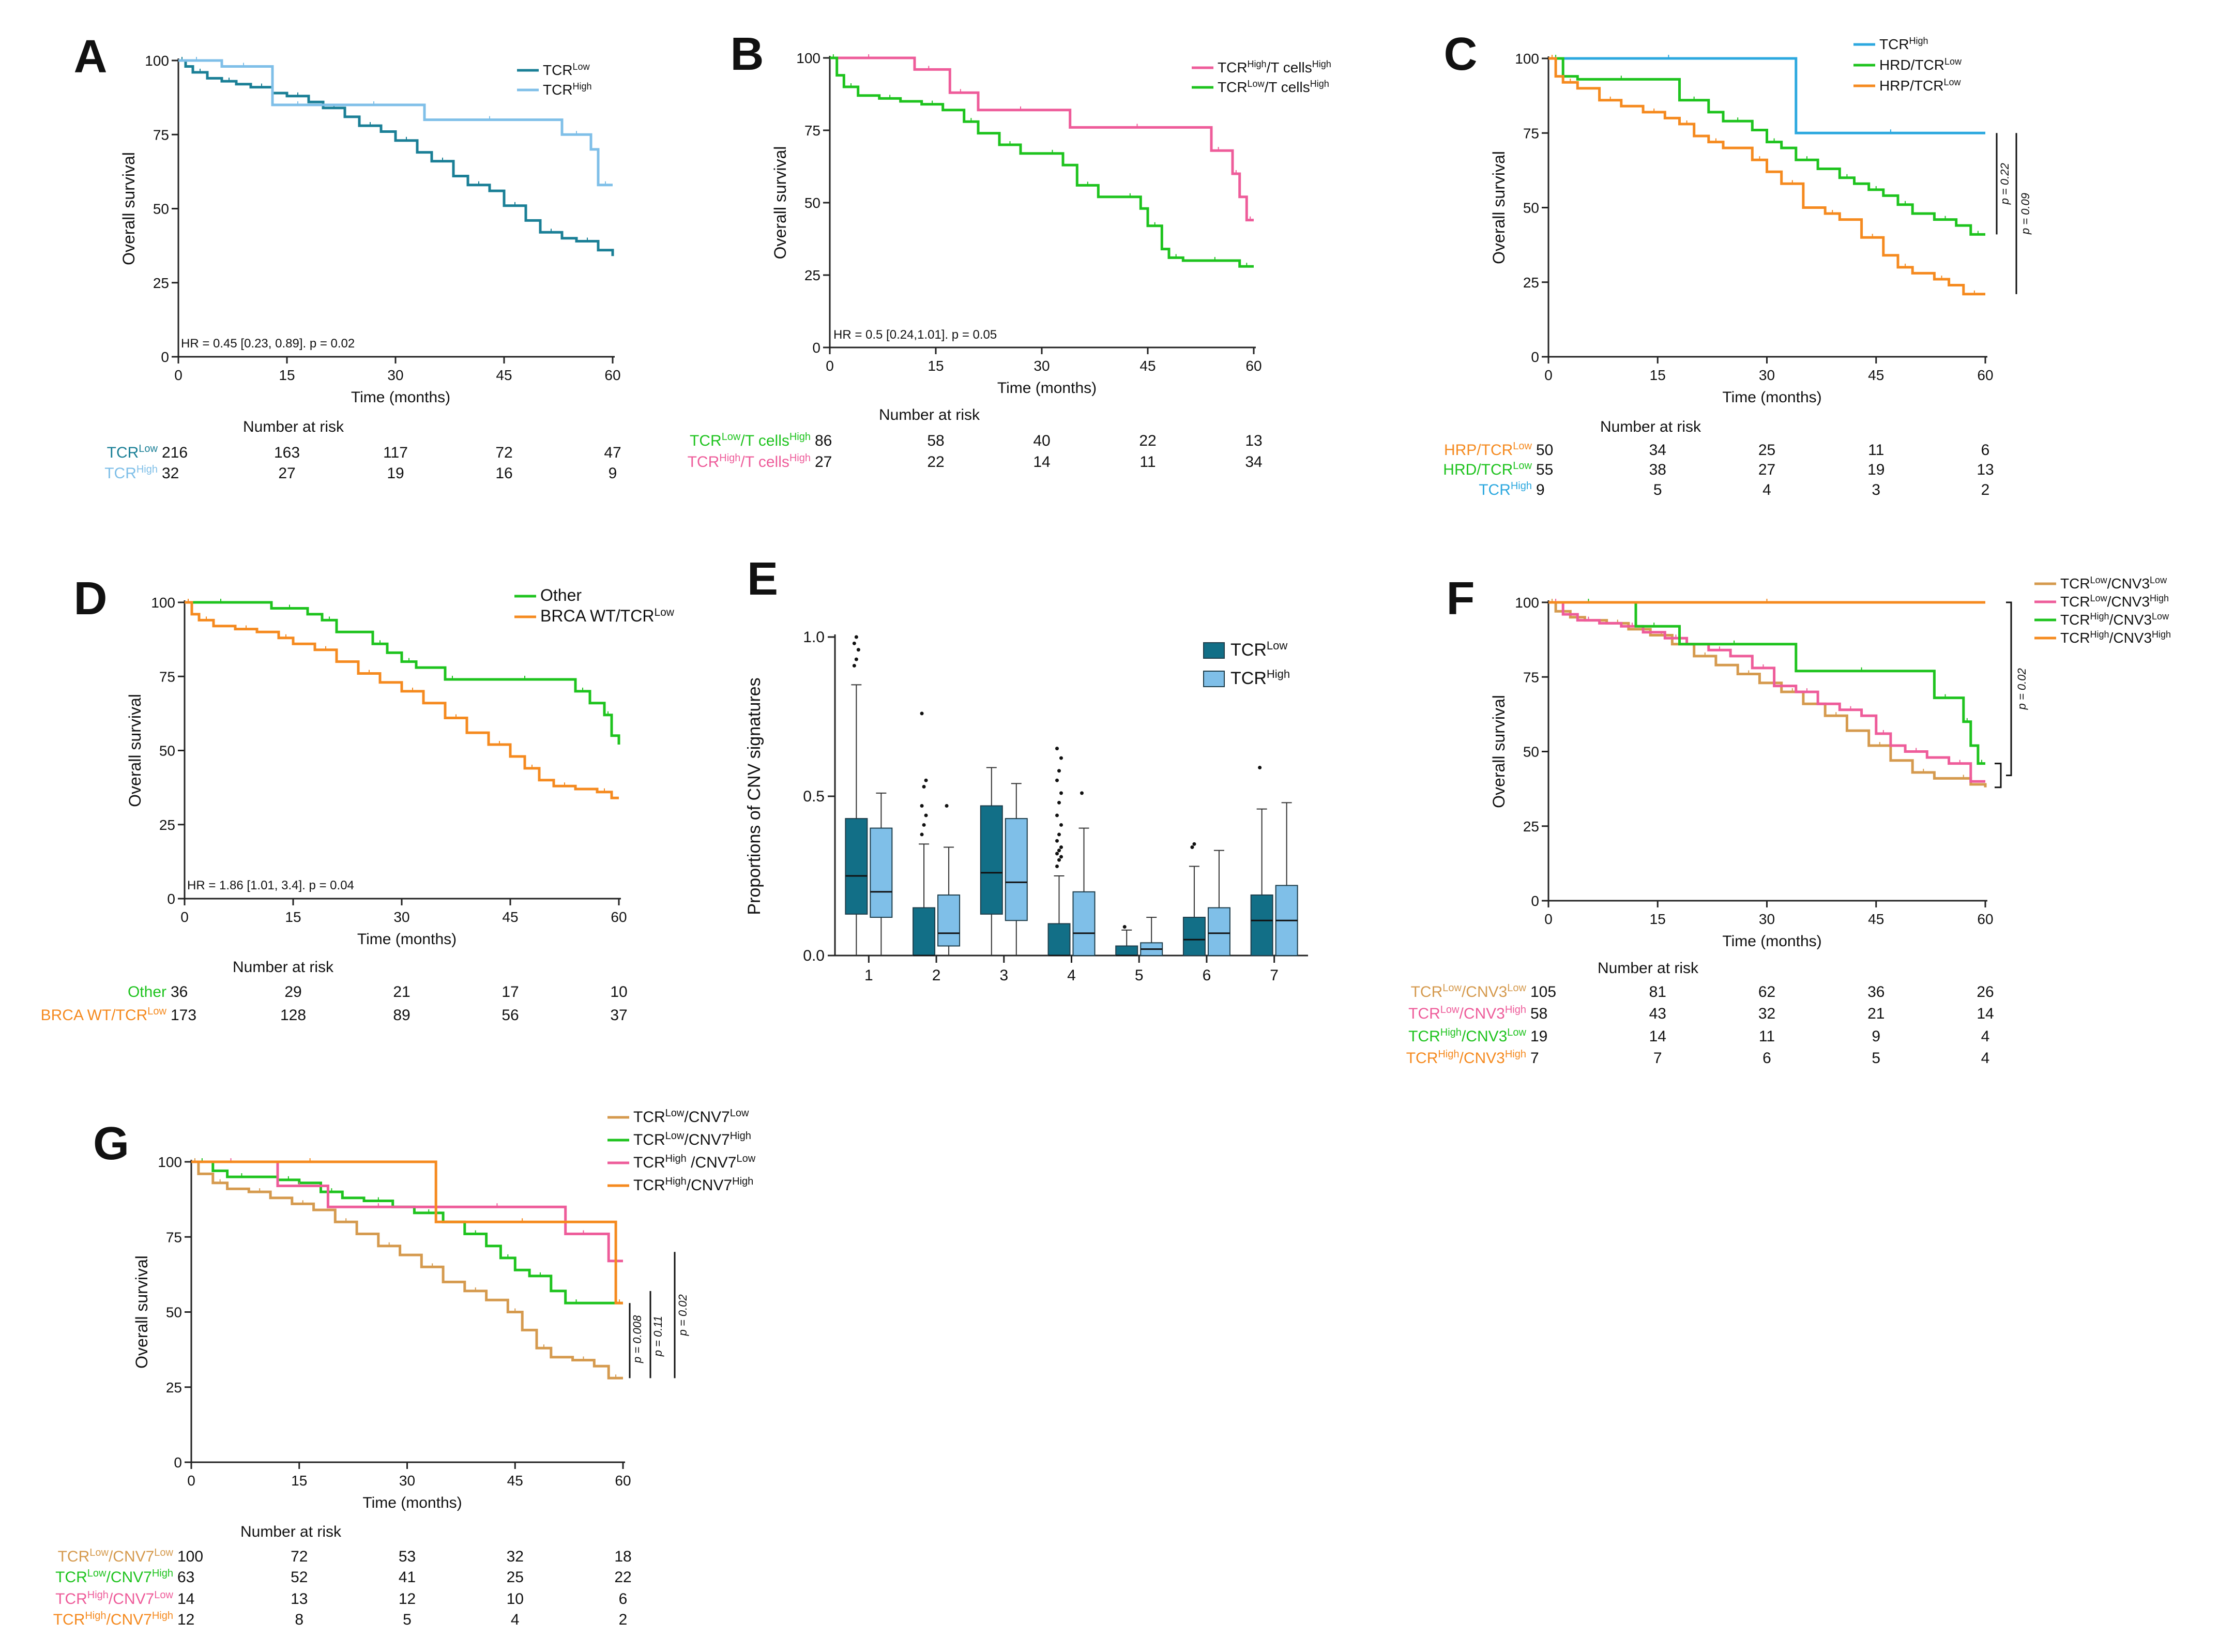 The image size is (2219, 1652). Describe the element at coordinates (147, 992) in the screenshot. I see `risk-row-label: Other` at that location.